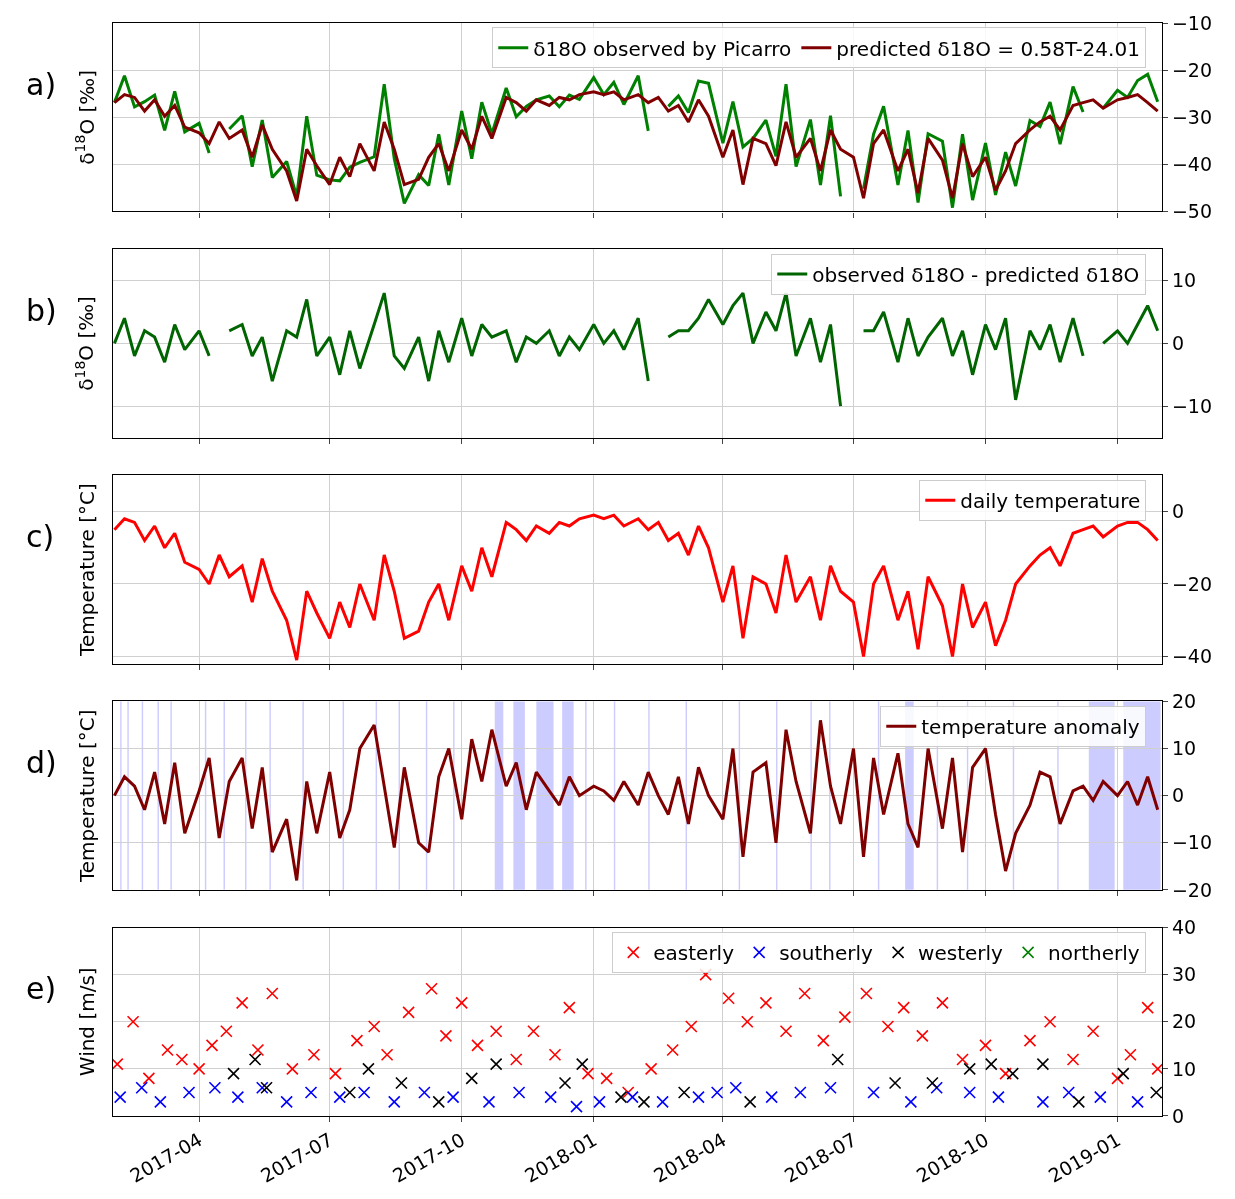 Image resolution: width=1235 pixels, height=1199 pixels. I want to click on y-tick-label: 20, so click(1184, 1021).